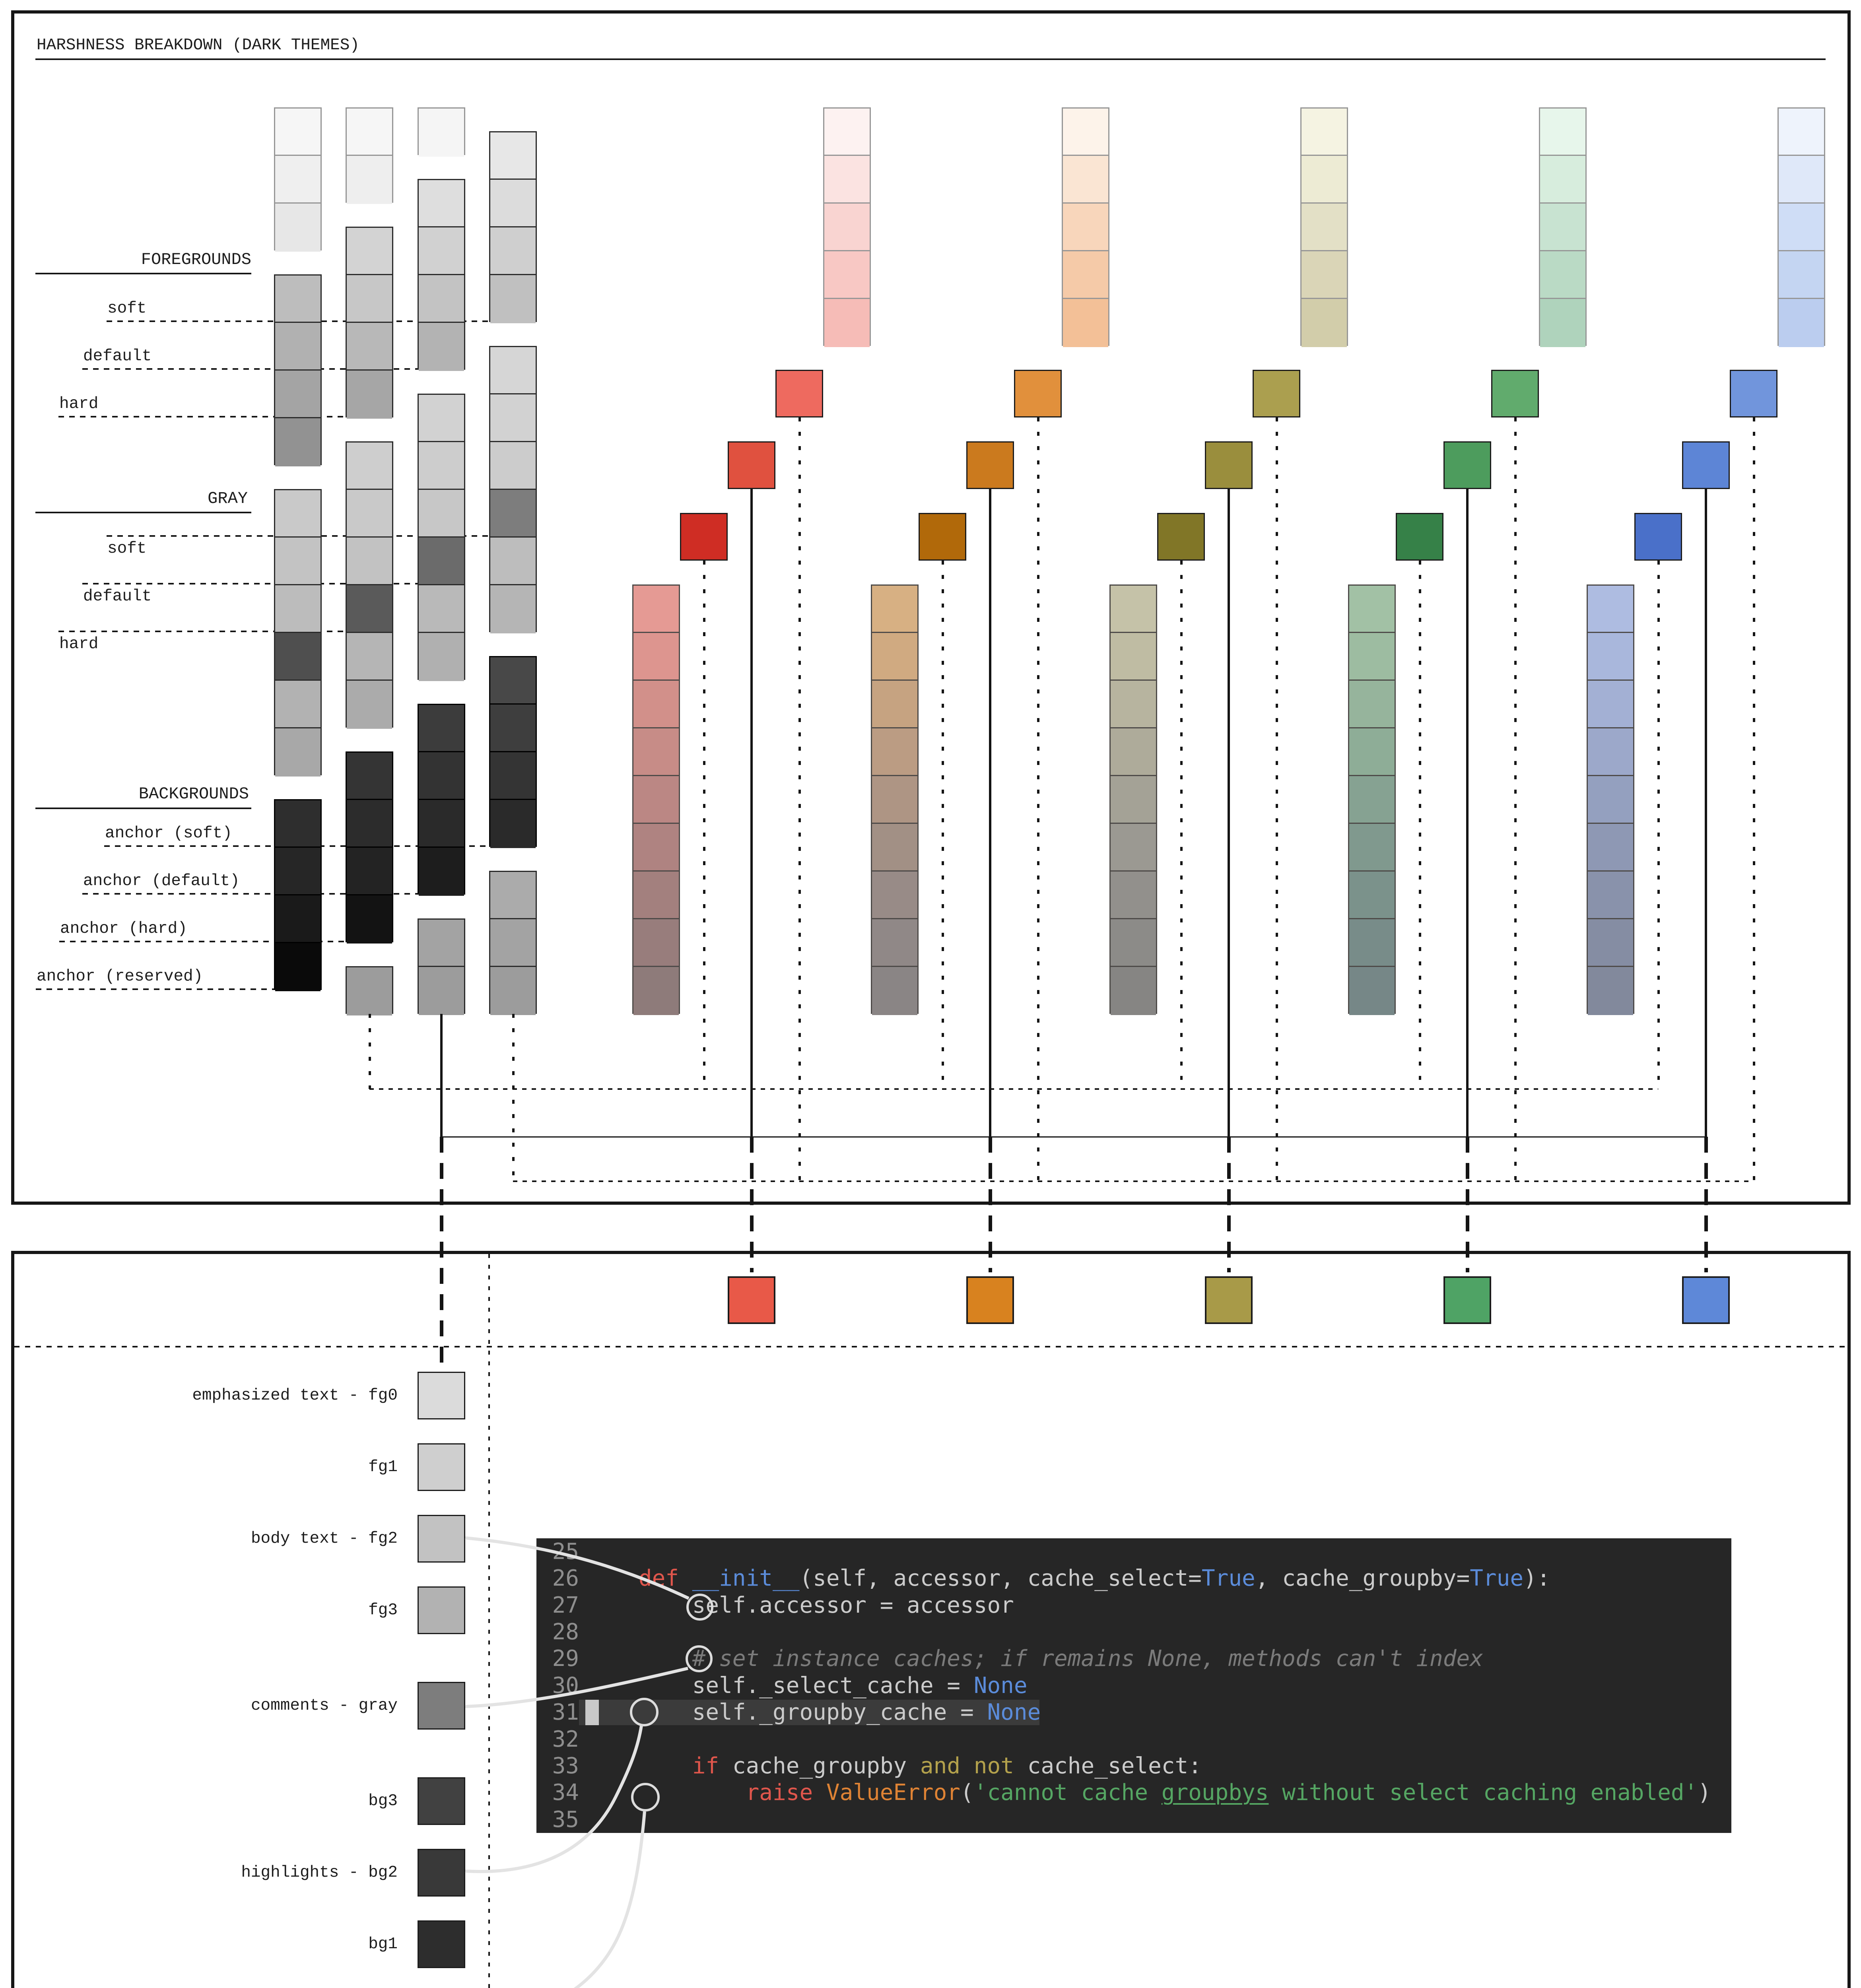  Describe the element at coordinates (117, 596) in the screenshot. I see `harshness-label-gray-default: default` at that location.